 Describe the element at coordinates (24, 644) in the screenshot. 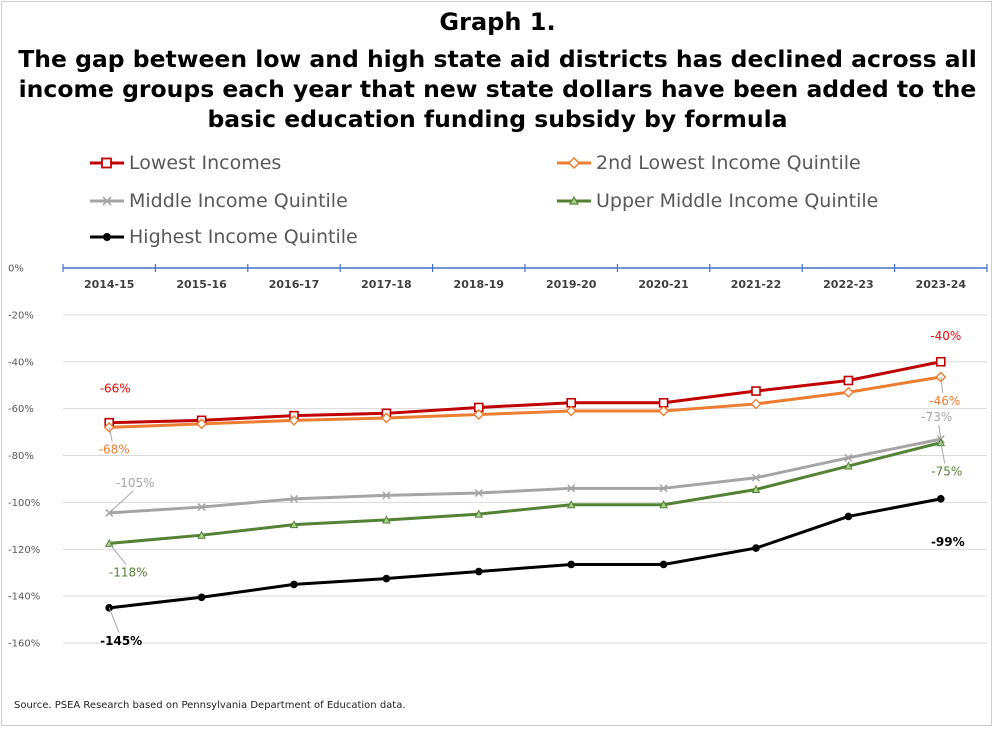

I see `y-tick-label: -160%` at that location.